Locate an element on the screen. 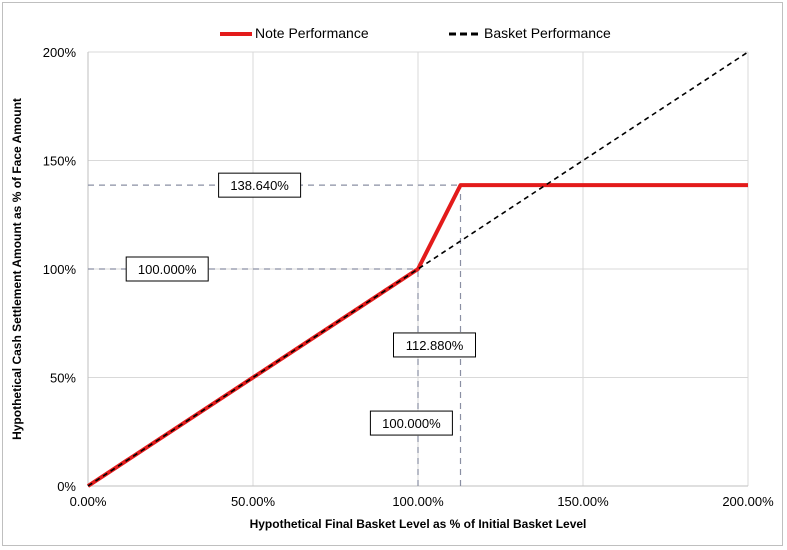 Image resolution: width=787 pixels, height=550 pixels. legend-label-basket-performance: Basket Performance is located at coordinates (547, 33).